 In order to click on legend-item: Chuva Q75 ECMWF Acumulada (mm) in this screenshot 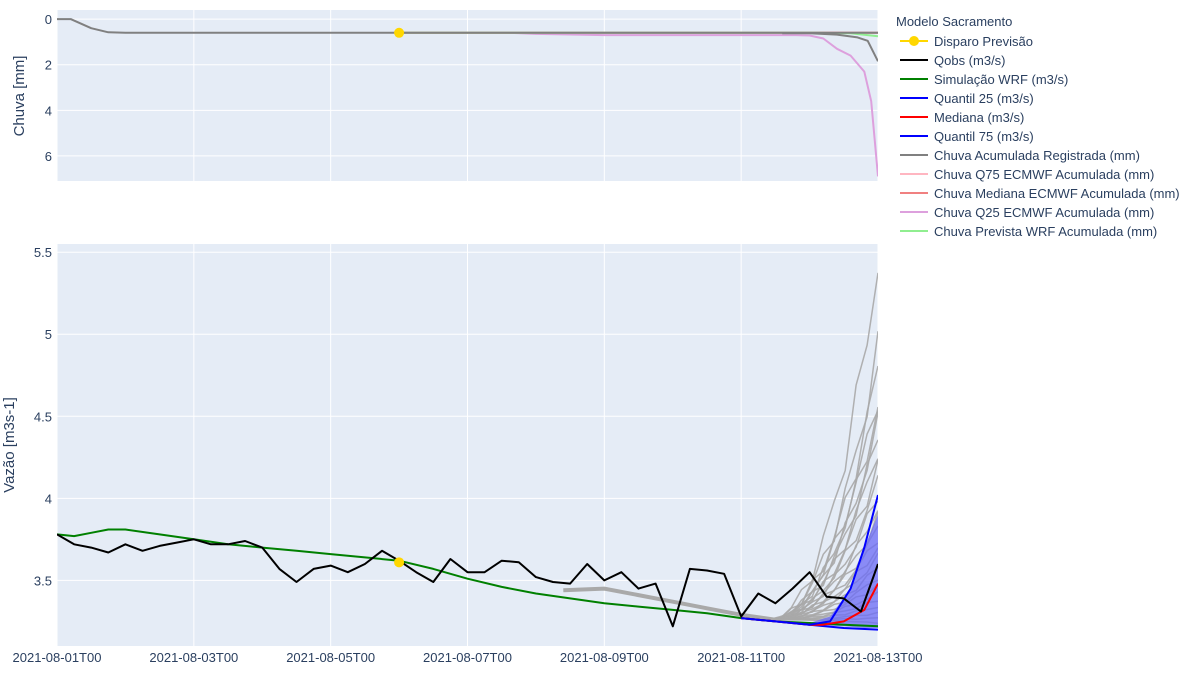, I will do `click(1027, 174)`.